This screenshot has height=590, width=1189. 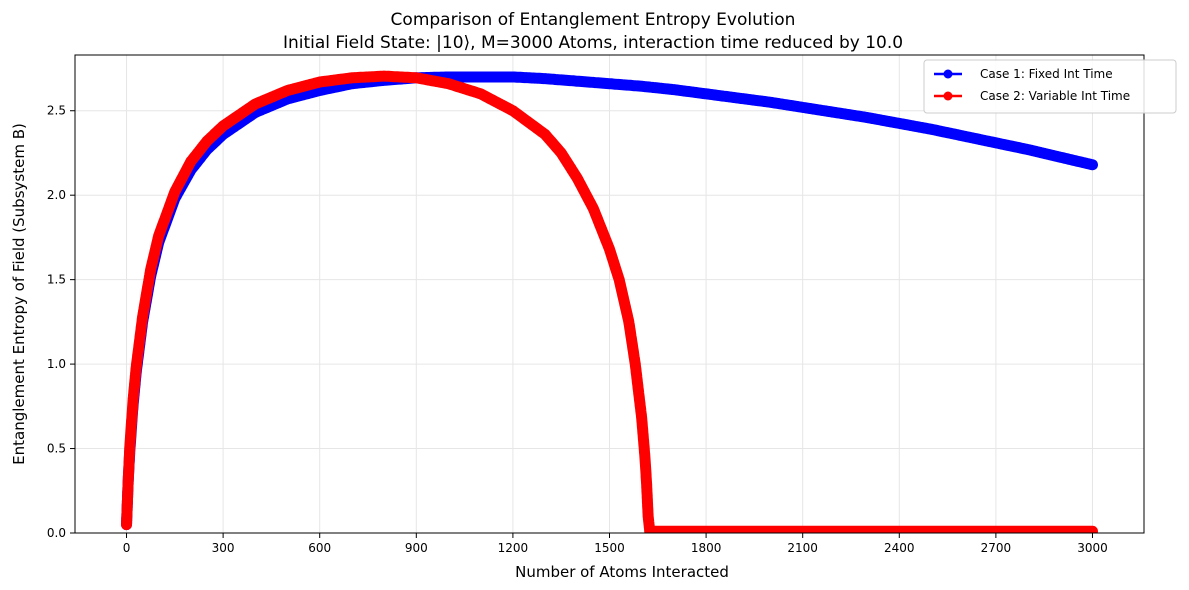 I want to click on y-tick-label: 0.0, so click(x=56, y=533).